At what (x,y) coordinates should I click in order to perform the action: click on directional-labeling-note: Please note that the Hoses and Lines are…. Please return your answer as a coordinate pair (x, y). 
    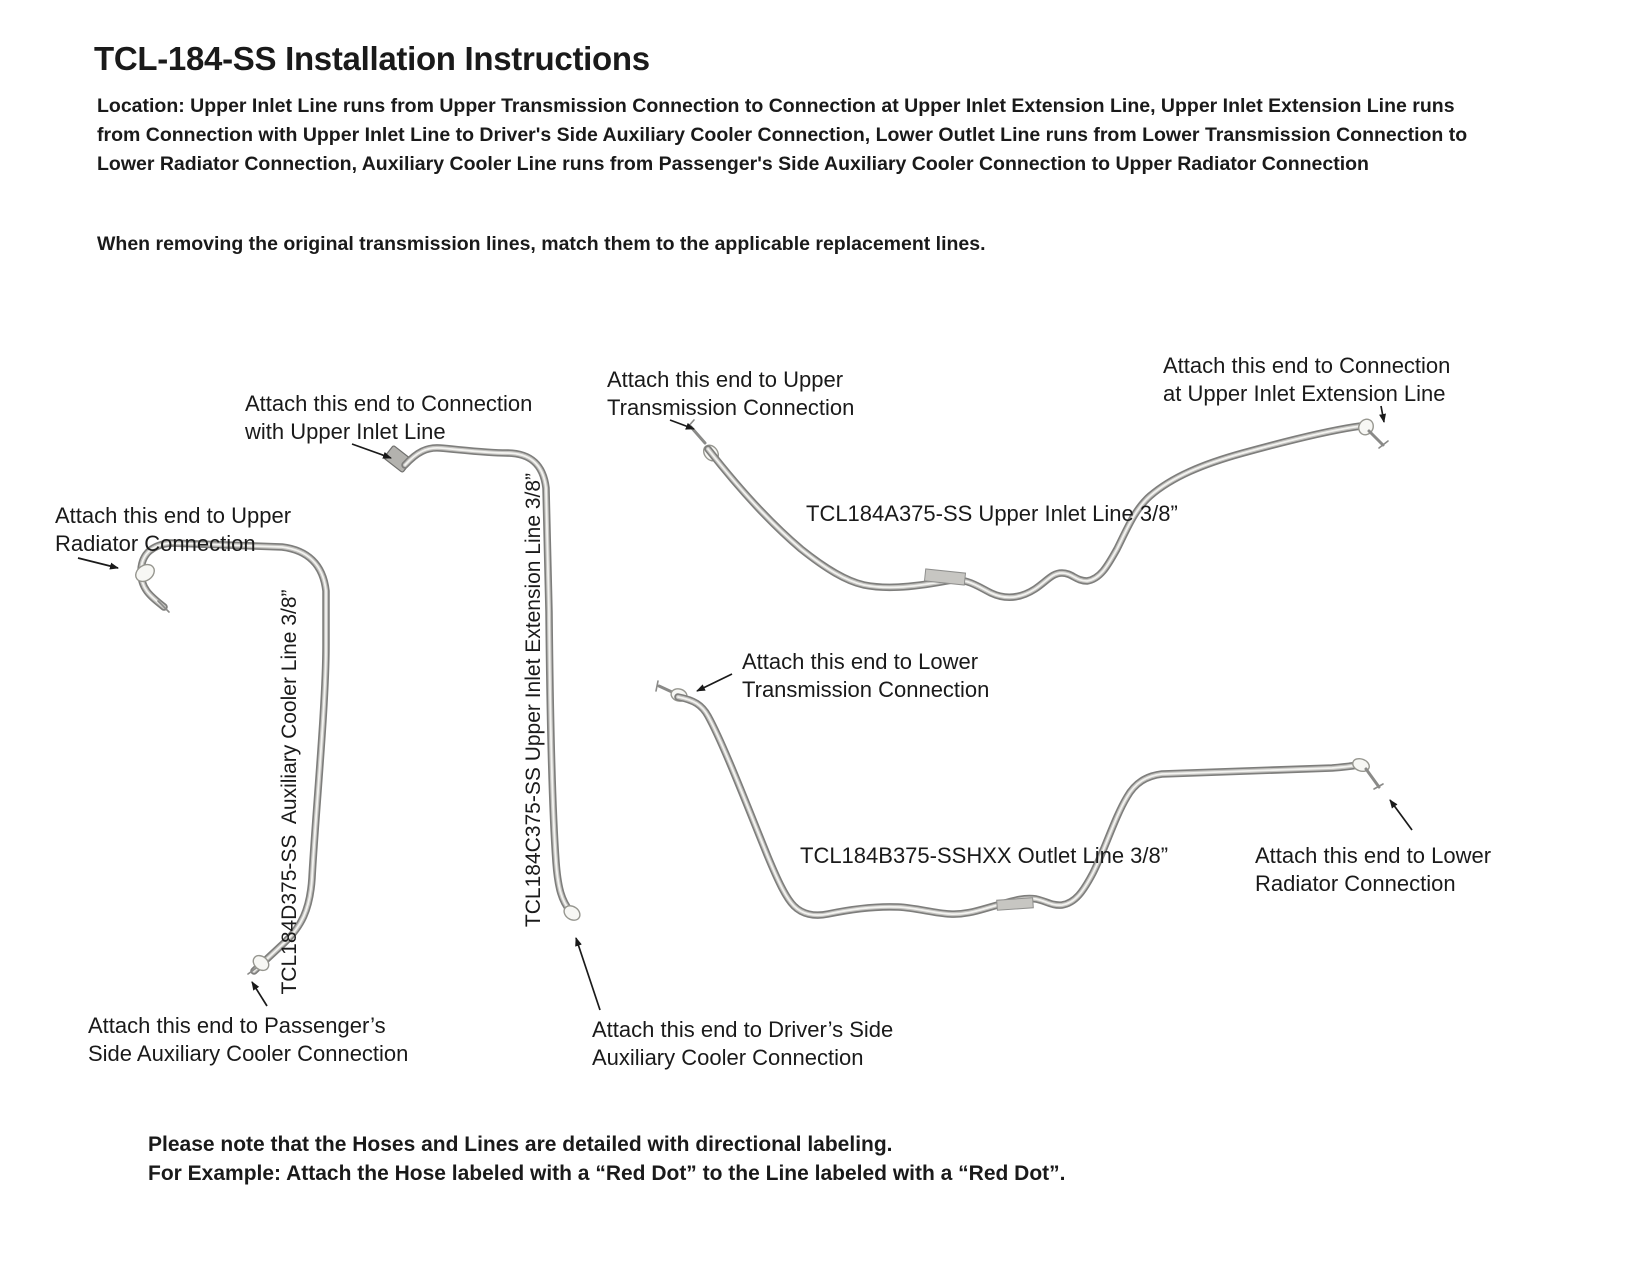
    Looking at the image, I should click on (607, 1159).